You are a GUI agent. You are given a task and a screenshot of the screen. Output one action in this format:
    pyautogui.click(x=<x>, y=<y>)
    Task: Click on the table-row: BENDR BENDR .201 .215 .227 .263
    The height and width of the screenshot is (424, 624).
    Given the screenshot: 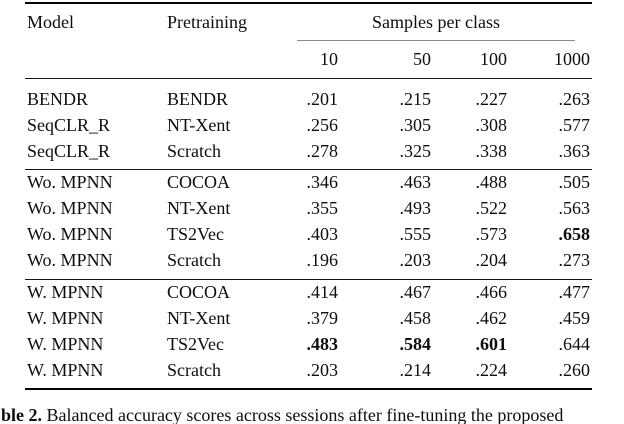 What is the action you would take?
    pyautogui.click(x=312, y=100)
    